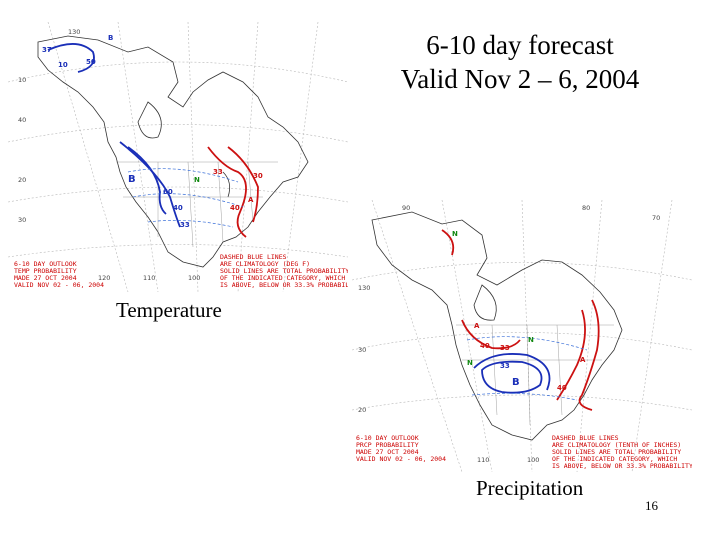 This screenshot has height=540, width=720. I want to click on temperature-below-label: B, so click(132, 179).